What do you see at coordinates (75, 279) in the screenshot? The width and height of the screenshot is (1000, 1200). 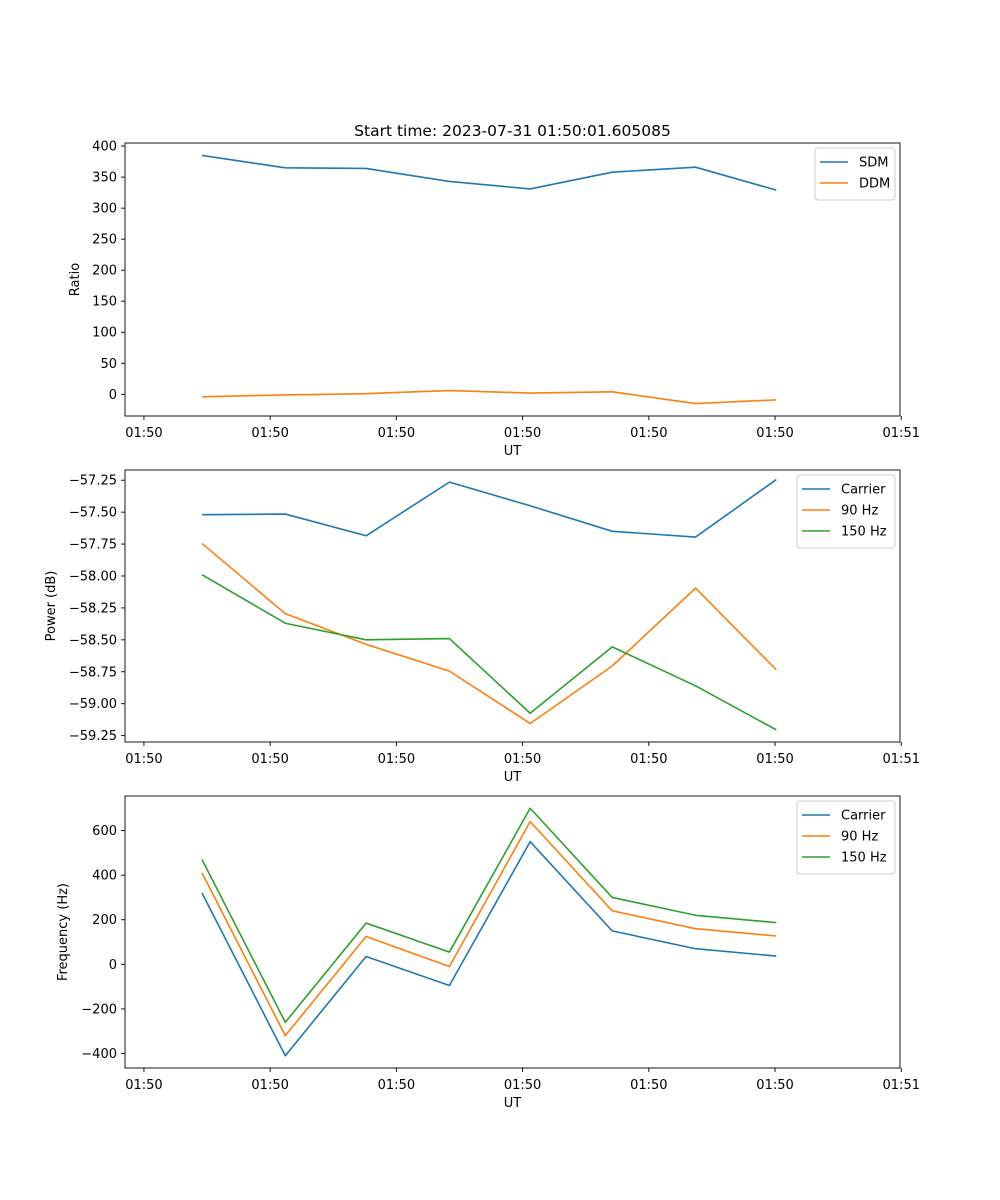 I see `y-axis-label: Ratio` at bounding box center [75, 279].